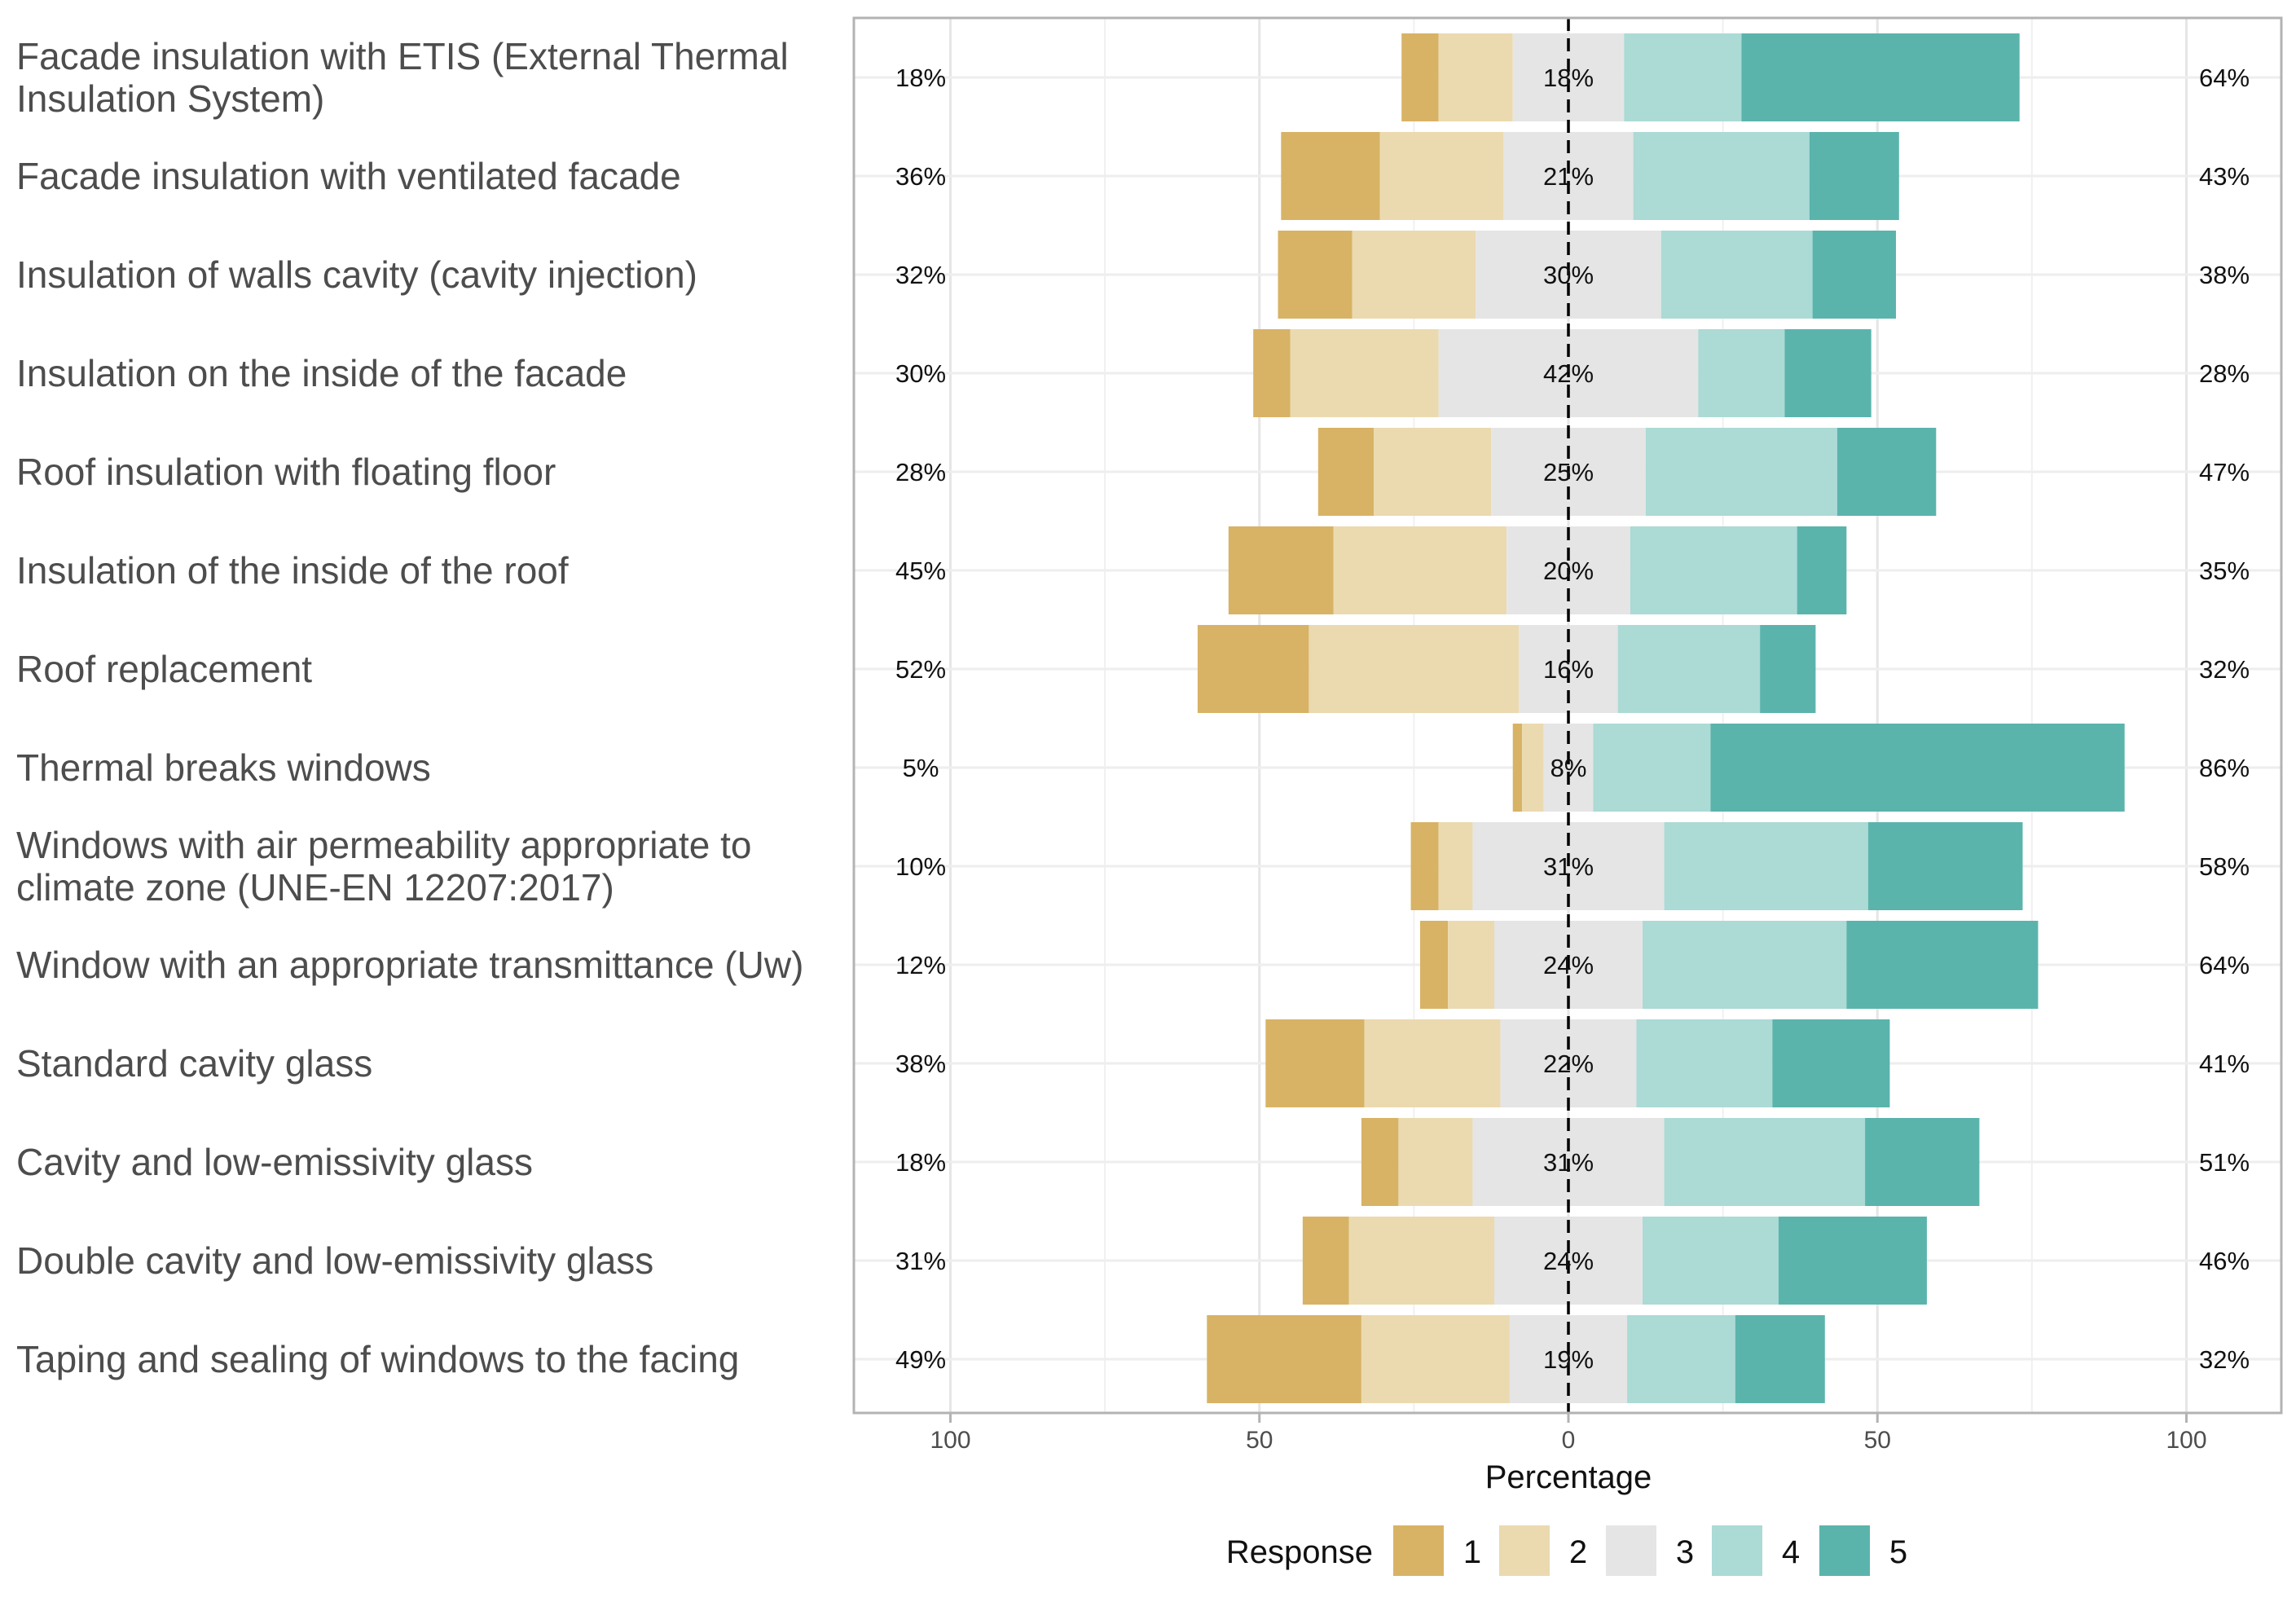 This screenshot has width=2296, height=1624. Describe the element at coordinates (1568, 275) in the screenshot. I see `center-percent-label: 30%` at that location.